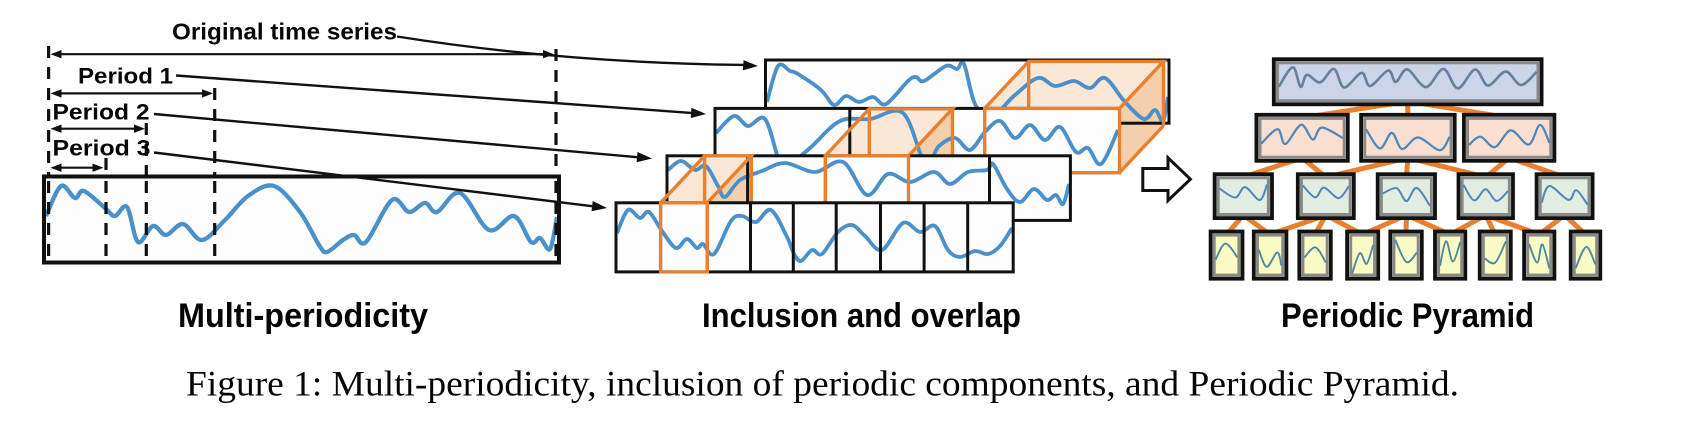 The width and height of the screenshot is (1696, 427). What do you see at coordinates (284, 32) in the screenshot?
I see `svg-text: Original time series` at bounding box center [284, 32].